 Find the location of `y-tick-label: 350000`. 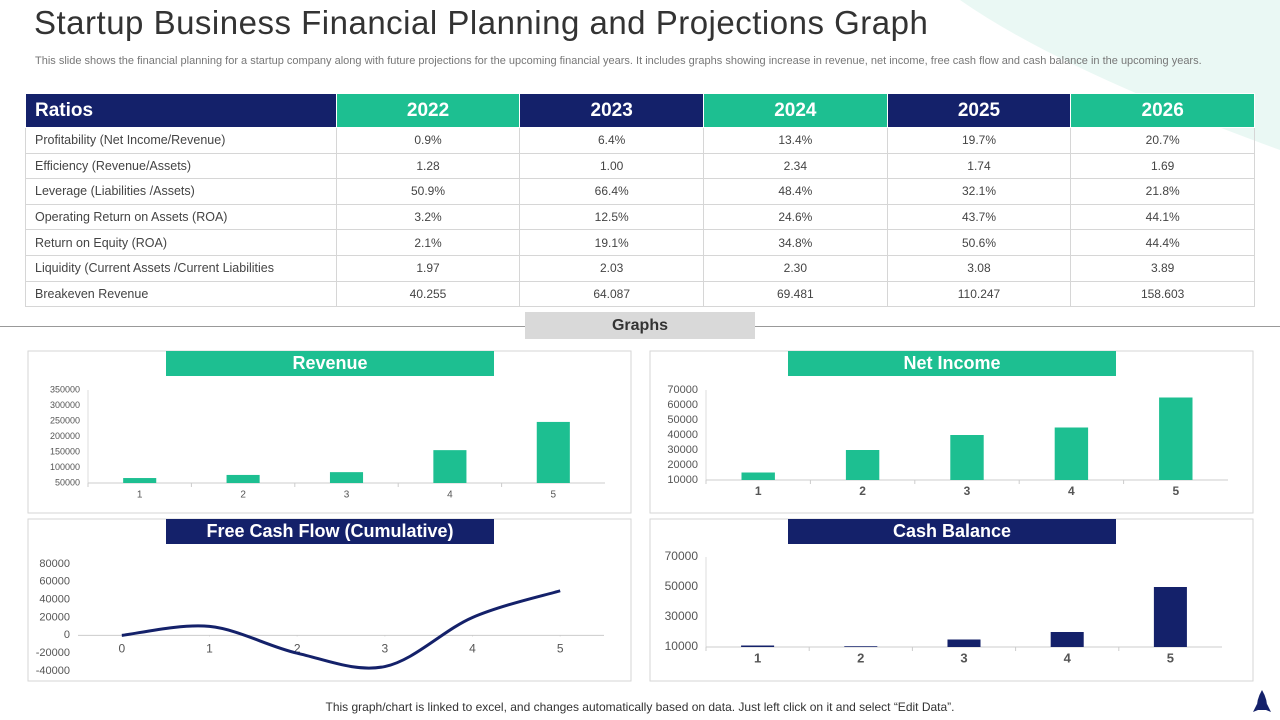

y-tick-label: 350000 is located at coordinates (65, 389).